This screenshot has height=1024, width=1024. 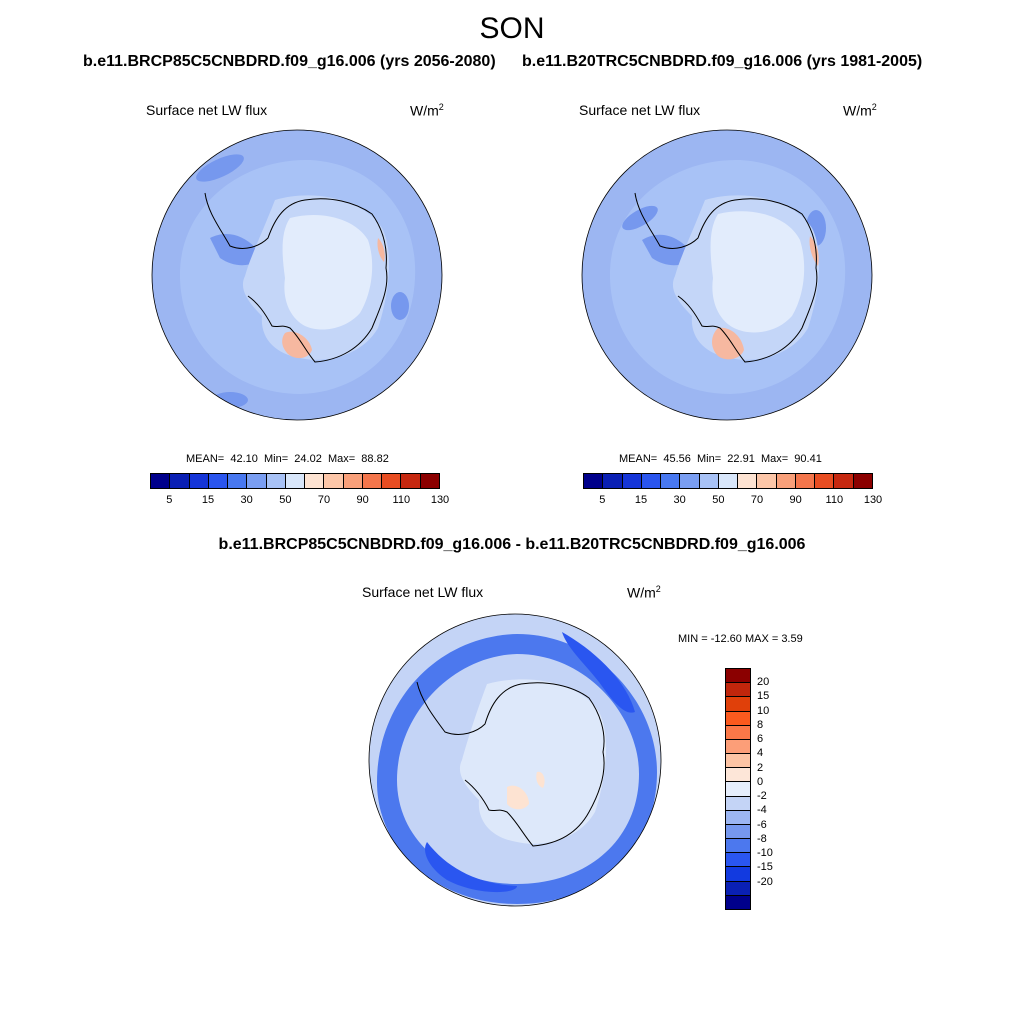 What do you see at coordinates (640, 110) in the screenshot?
I see `variable-label-right: Surface net LW flux` at bounding box center [640, 110].